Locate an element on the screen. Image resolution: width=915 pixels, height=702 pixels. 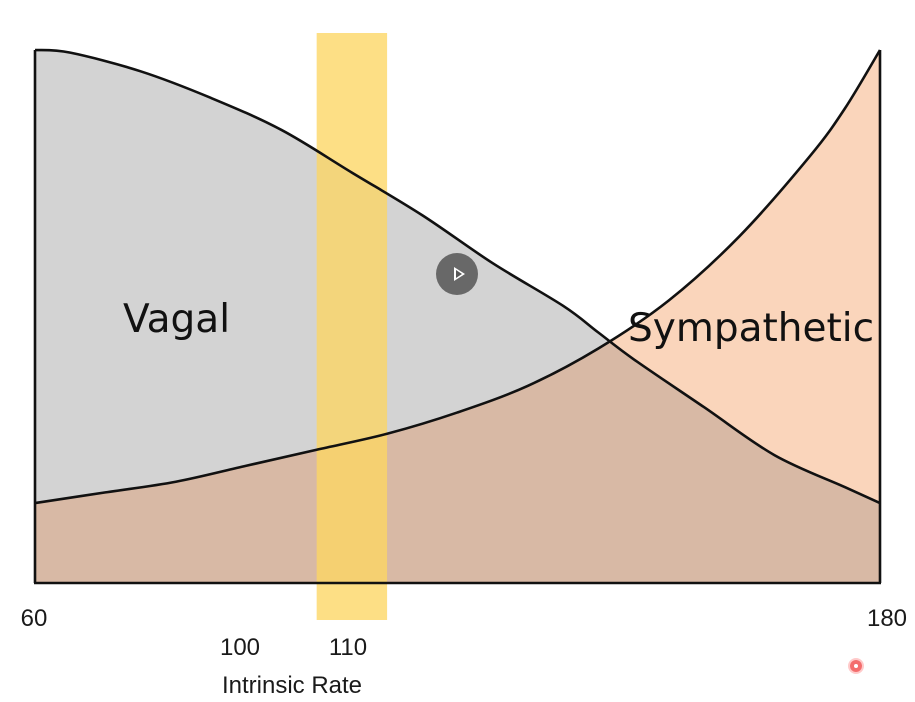
play-button is located at coordinates (457, 274).